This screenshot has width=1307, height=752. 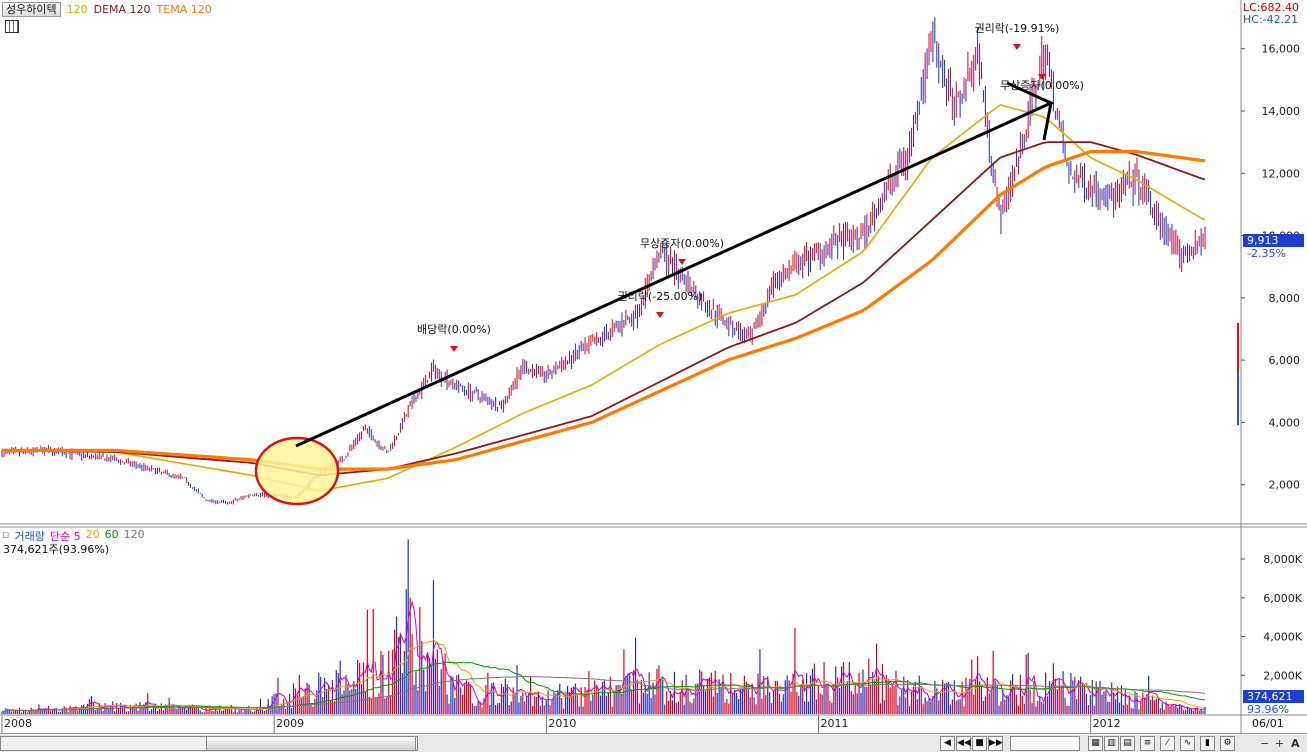 I want to click on vol-ma60-label: 60, so click(x=111, y=534).